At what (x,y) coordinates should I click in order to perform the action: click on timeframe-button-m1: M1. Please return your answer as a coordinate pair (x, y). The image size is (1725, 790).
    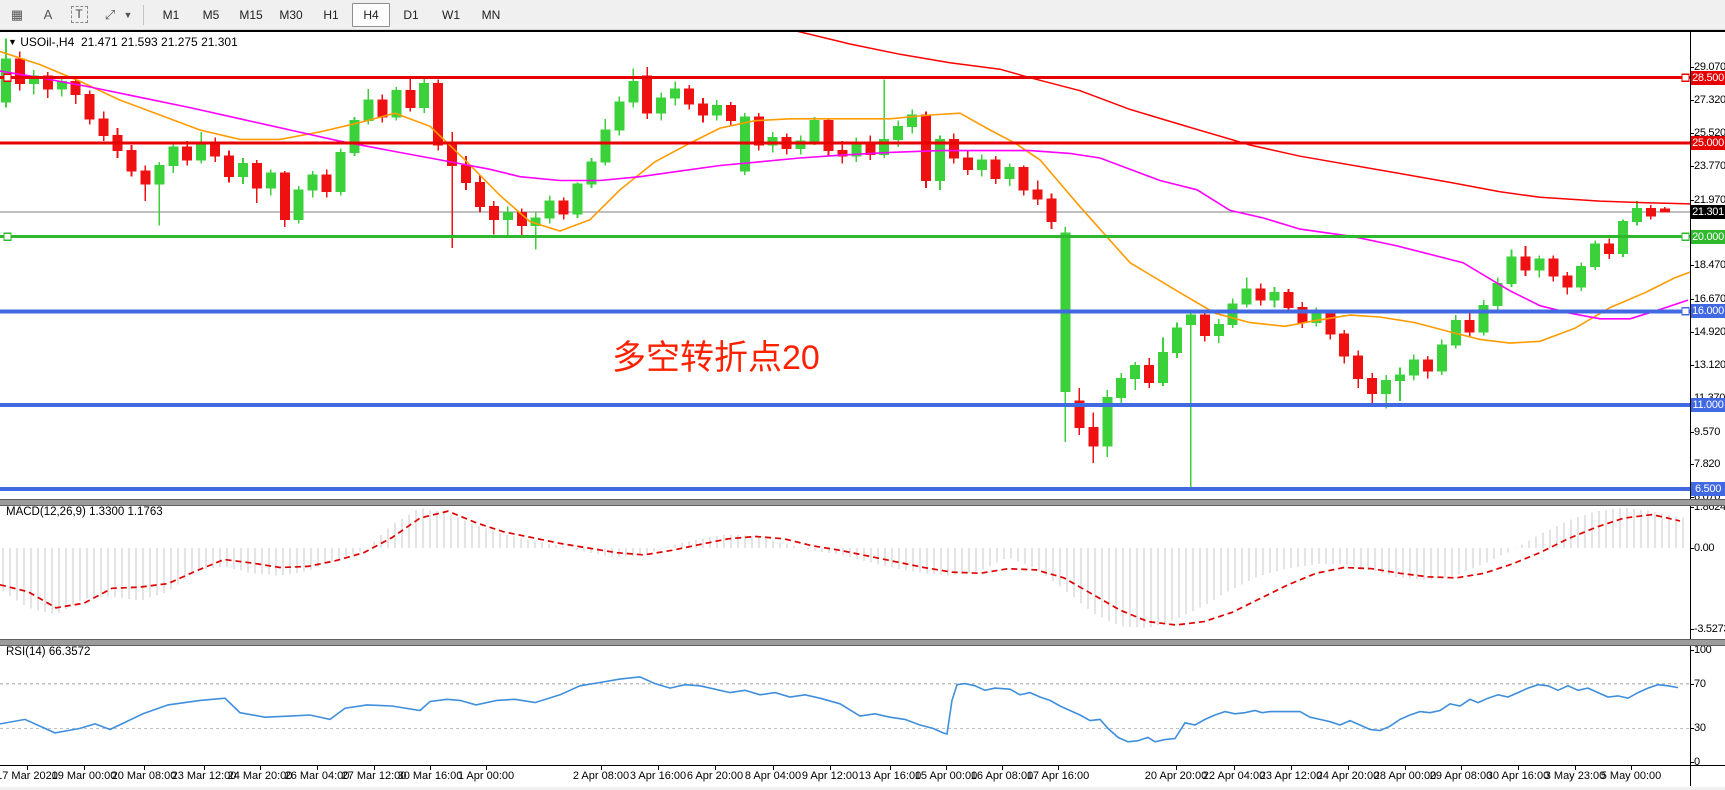
    Looking at the image, I should click on (171, 14).